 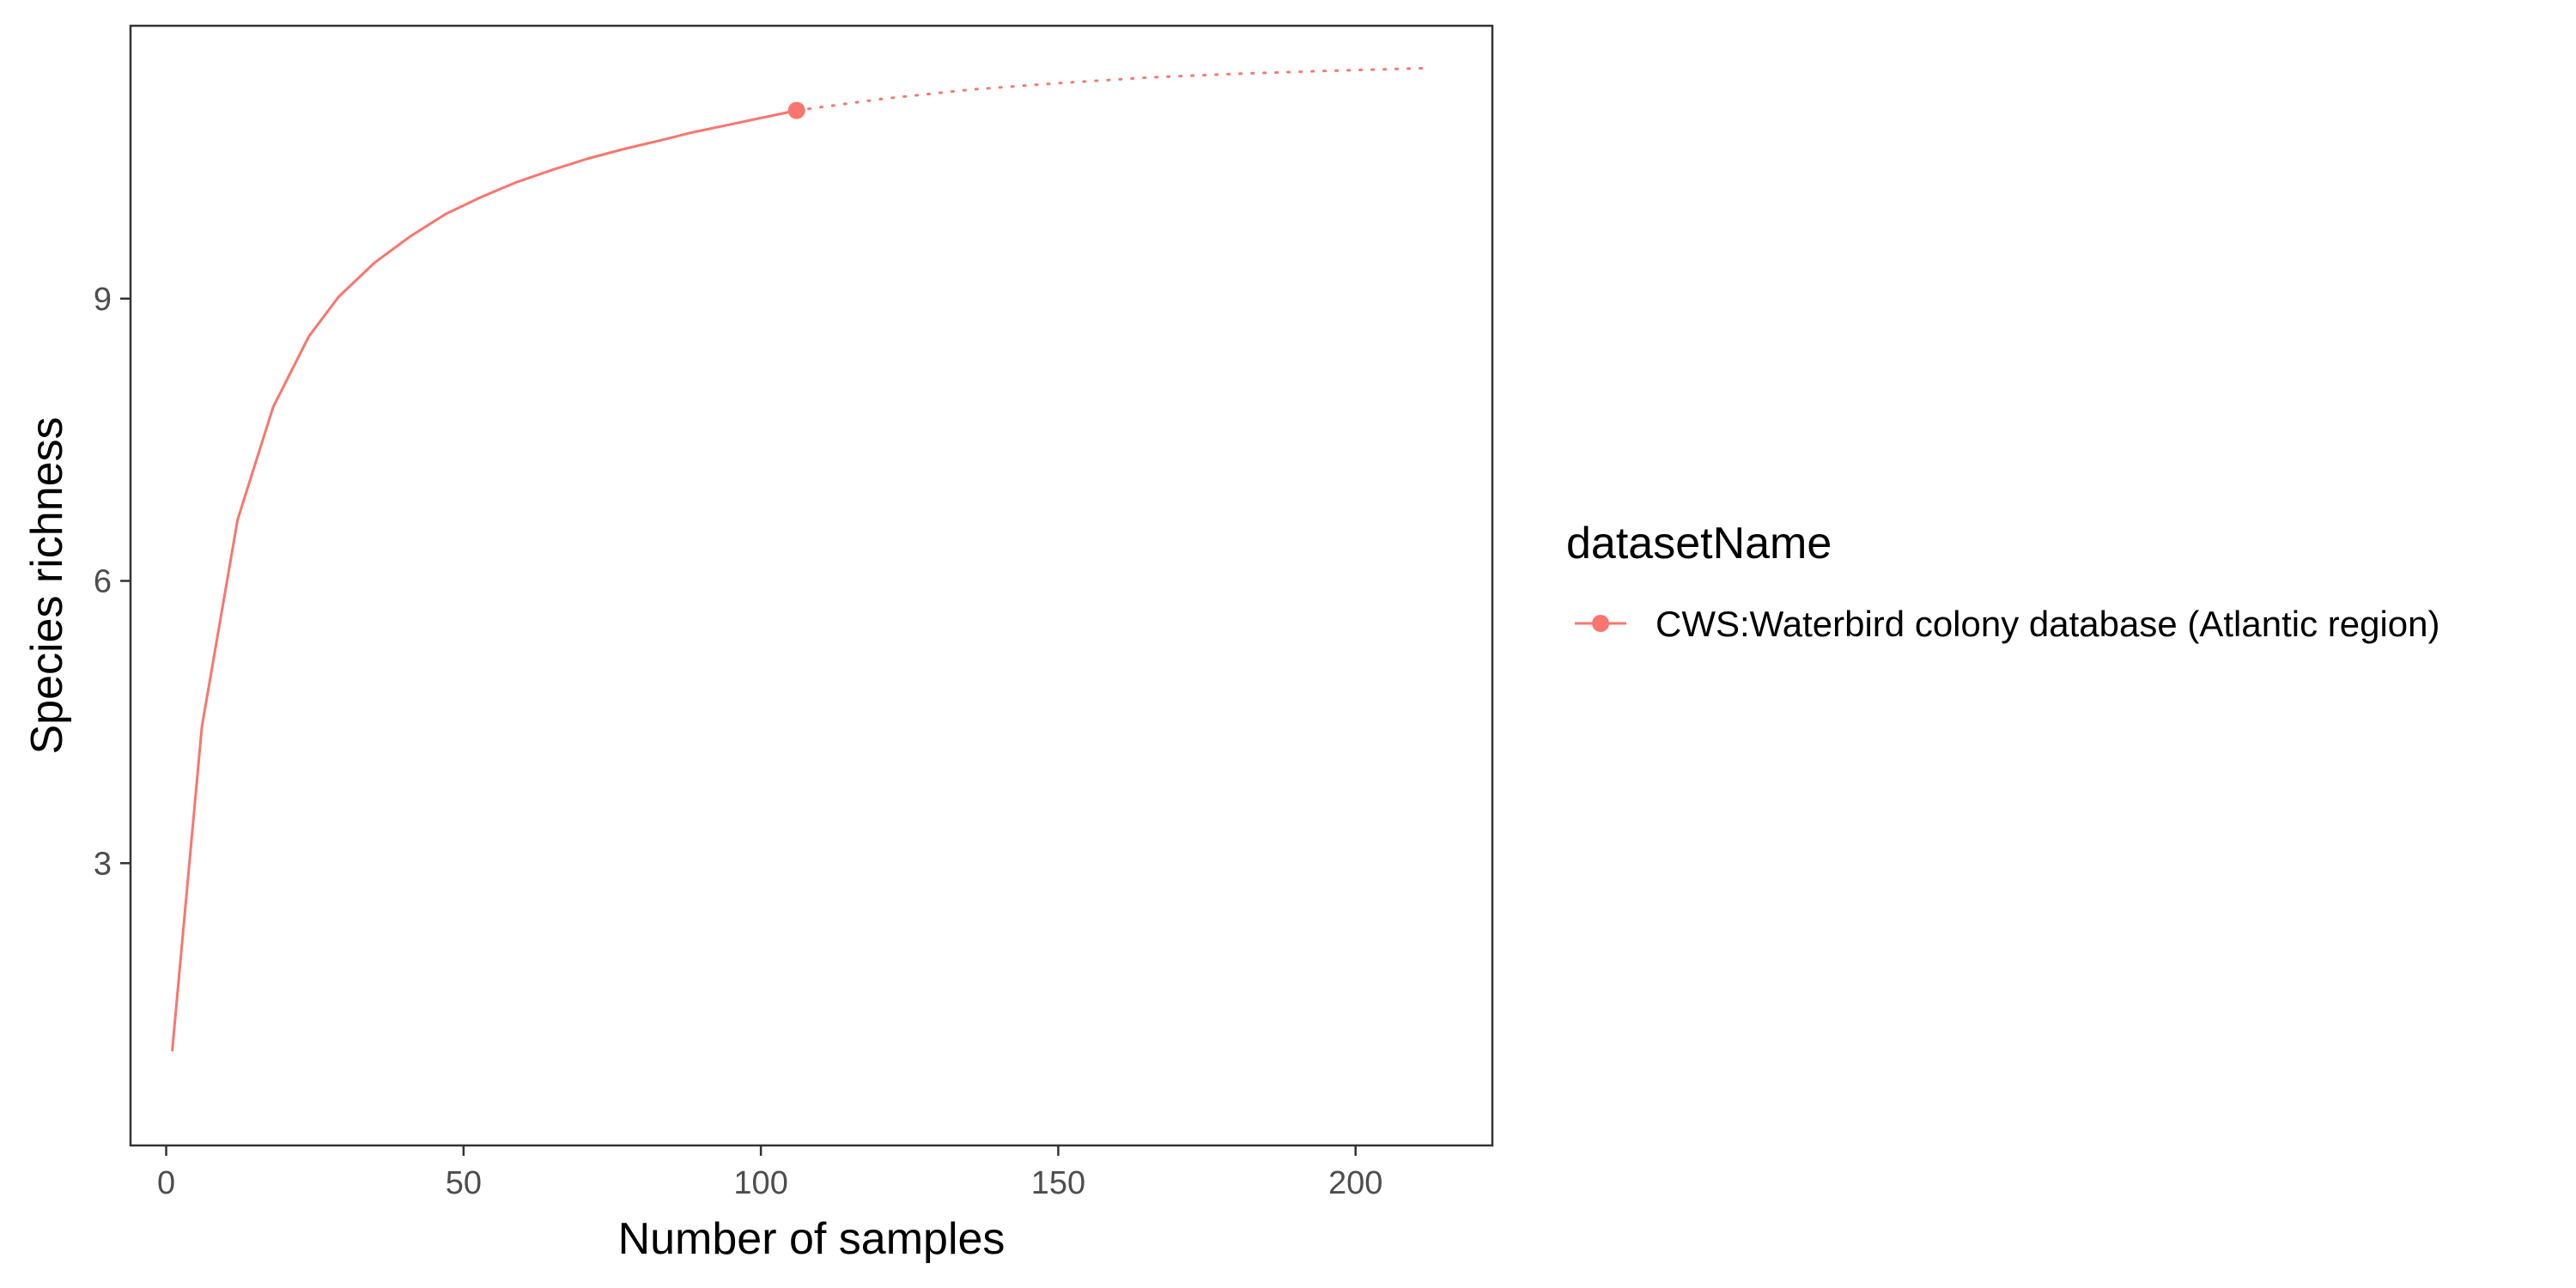 I want to click on x-tick-label: 100, so click(x=760, y=1183).